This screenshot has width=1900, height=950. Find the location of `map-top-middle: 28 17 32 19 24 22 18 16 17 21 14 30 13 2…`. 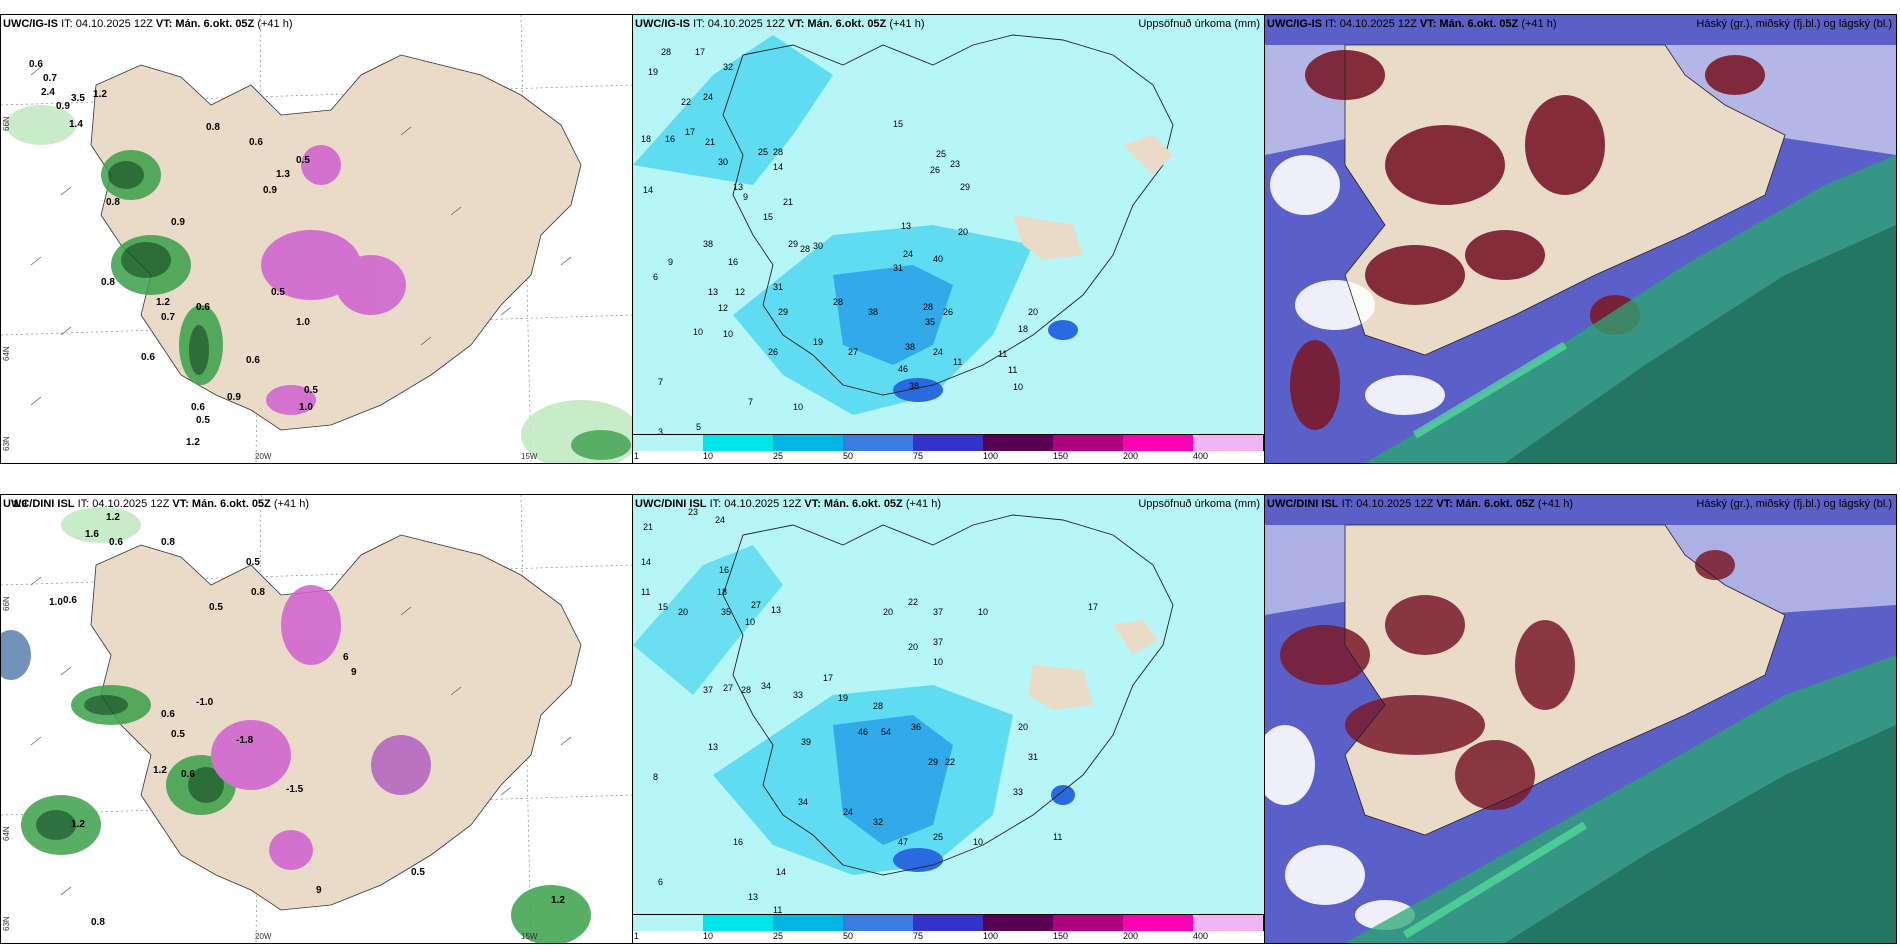

map-top-middle: 28 17 32 19 24 22 18 16 17 21 14 30 13 2… is located at coordinates (948, 225).